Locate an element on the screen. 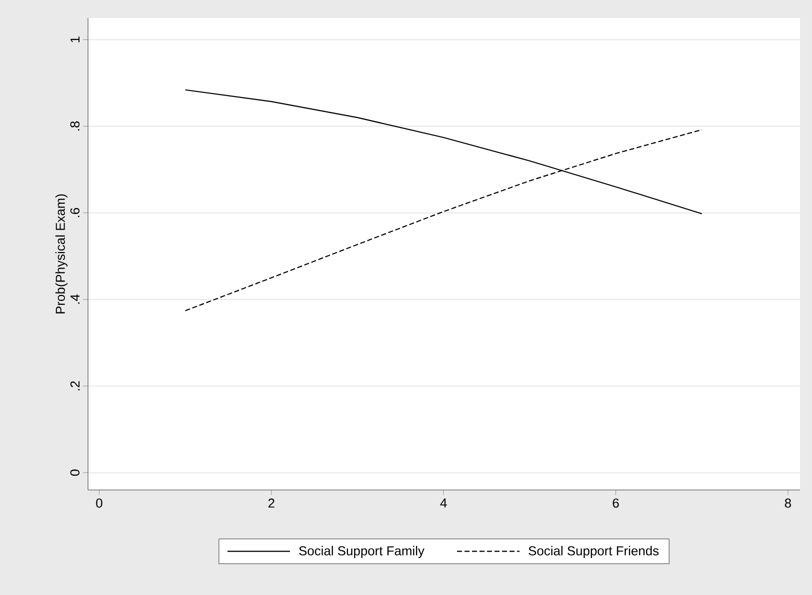 Image resolution: width=812 pixels, height=595 pixels. x-tick-label: 0 is located at coordinates (99, 503).